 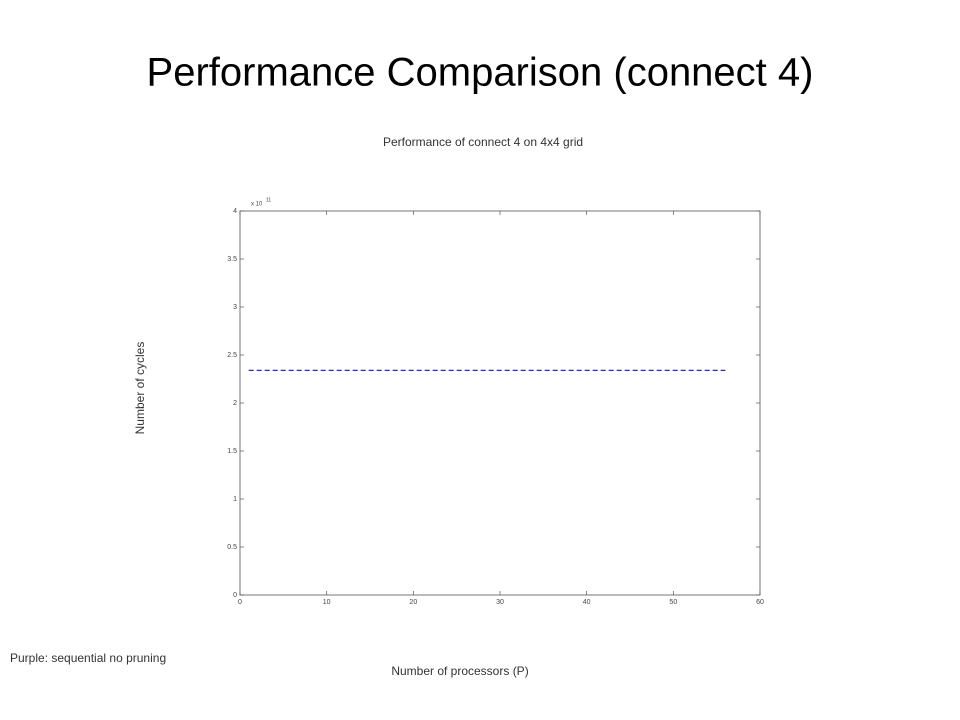 What do you see at coordinates (327, 602) in the screenshot?
I see `x-tick-label: 10` at bounding box center [327, 602].